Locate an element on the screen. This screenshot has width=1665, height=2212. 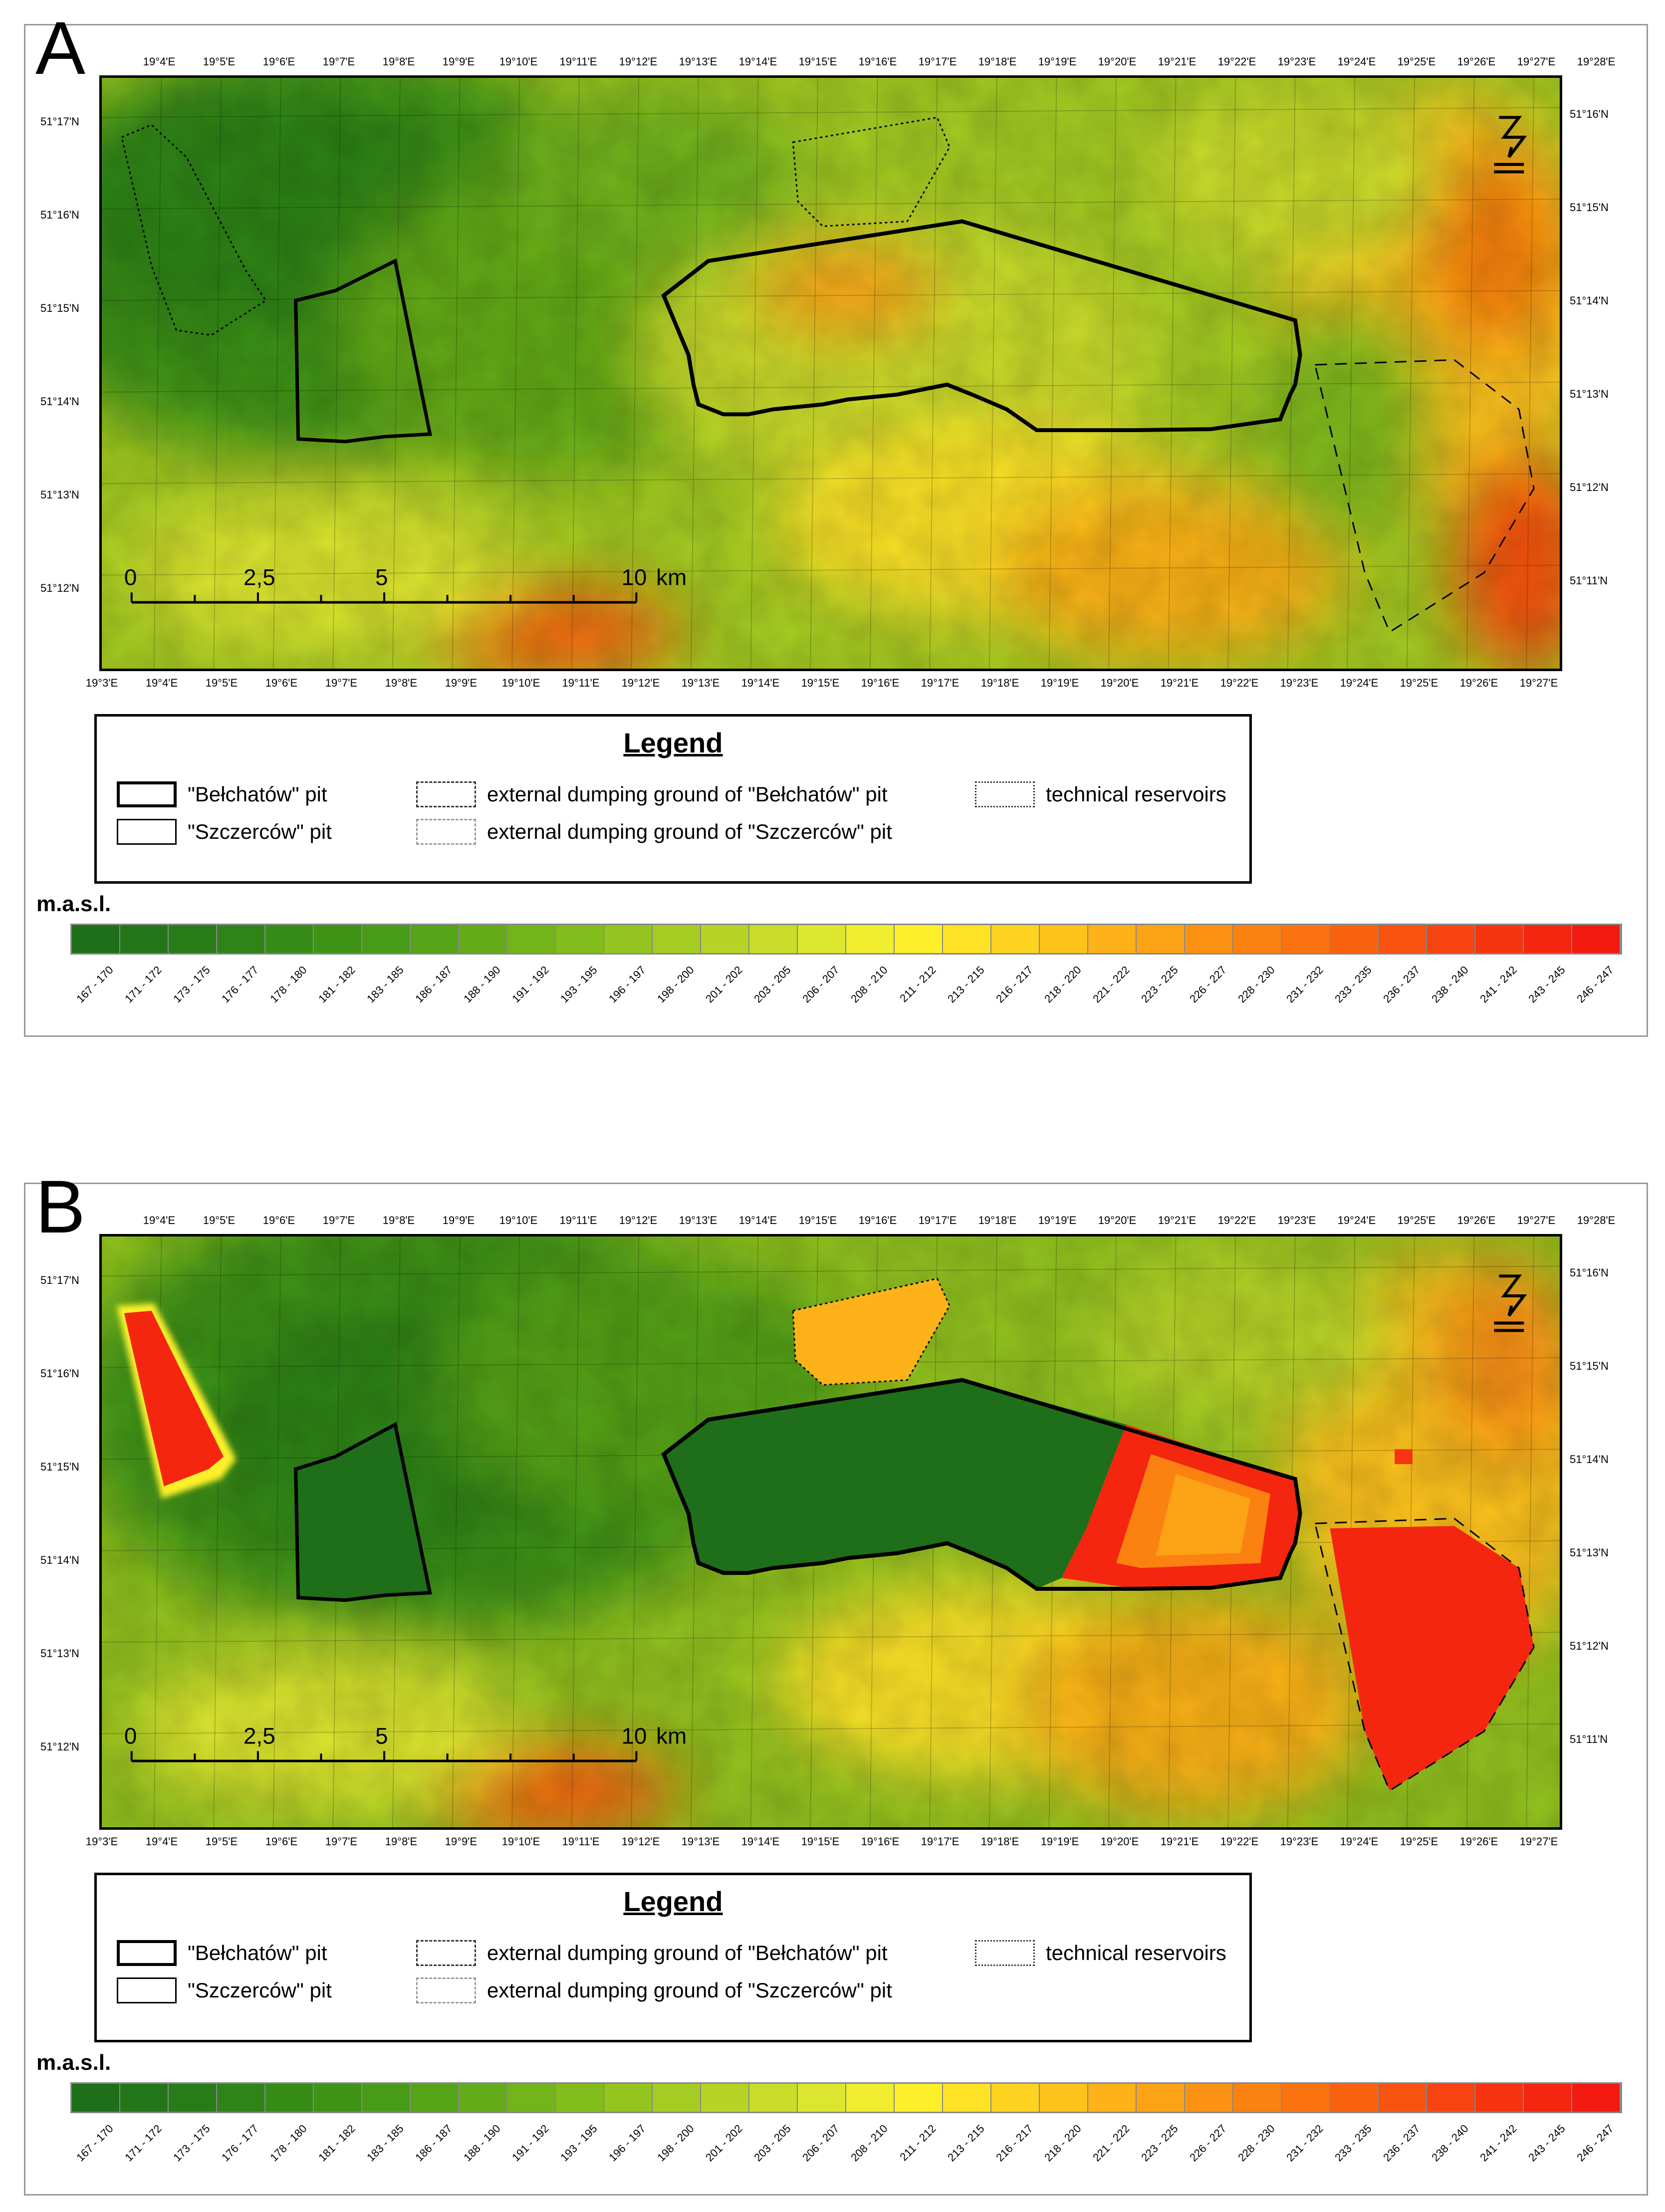
lon-label-top: 19°5'E is located at coordinates (219, 62).